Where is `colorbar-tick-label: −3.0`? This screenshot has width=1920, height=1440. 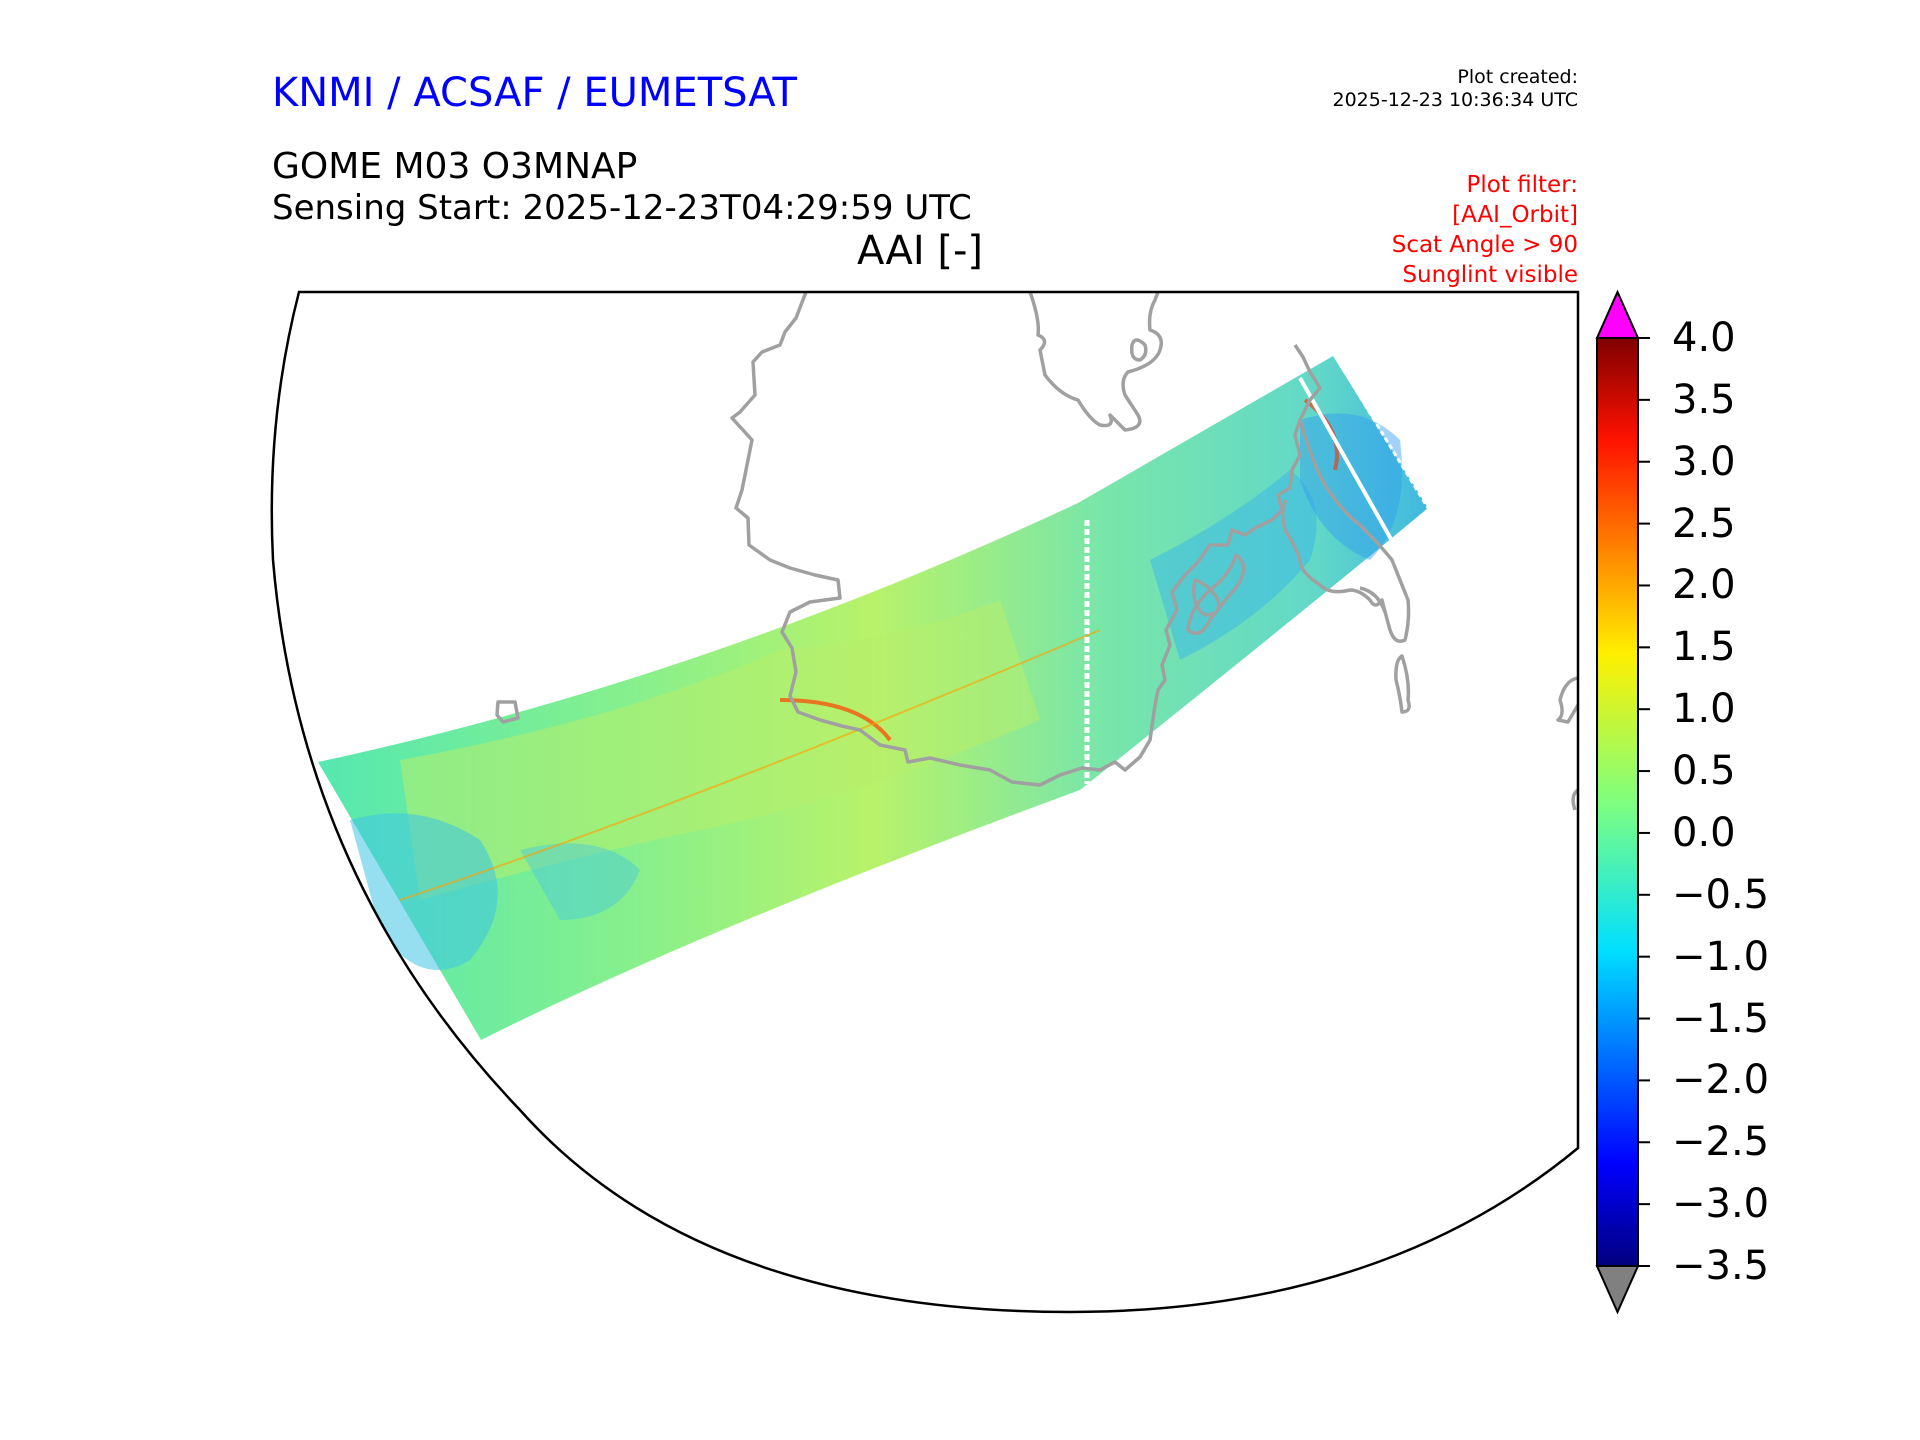
colorbar-tick-label: −3.0 is located at coordinates (1721, 1204).